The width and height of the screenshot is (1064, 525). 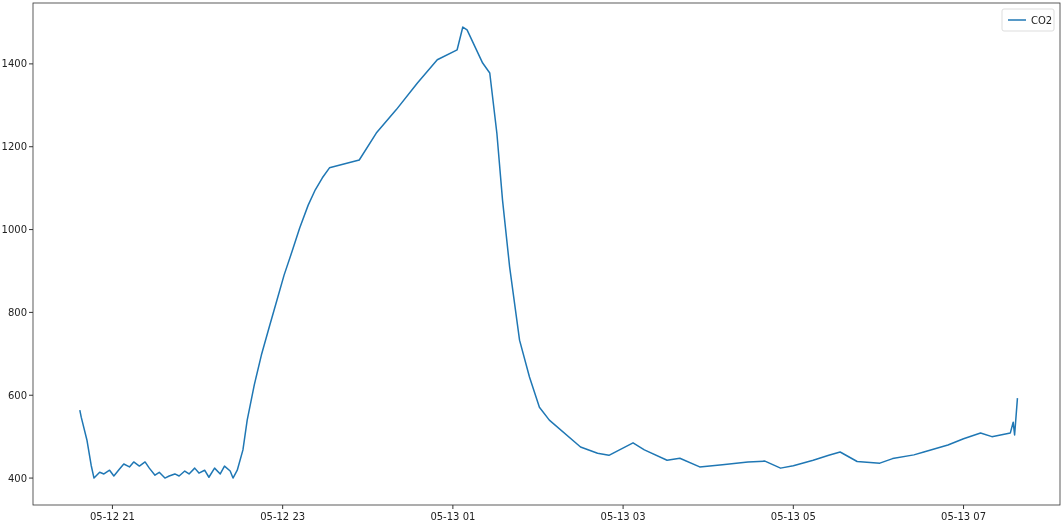 I want to click on y-tick-label: 800, so click(x=17, y=312).